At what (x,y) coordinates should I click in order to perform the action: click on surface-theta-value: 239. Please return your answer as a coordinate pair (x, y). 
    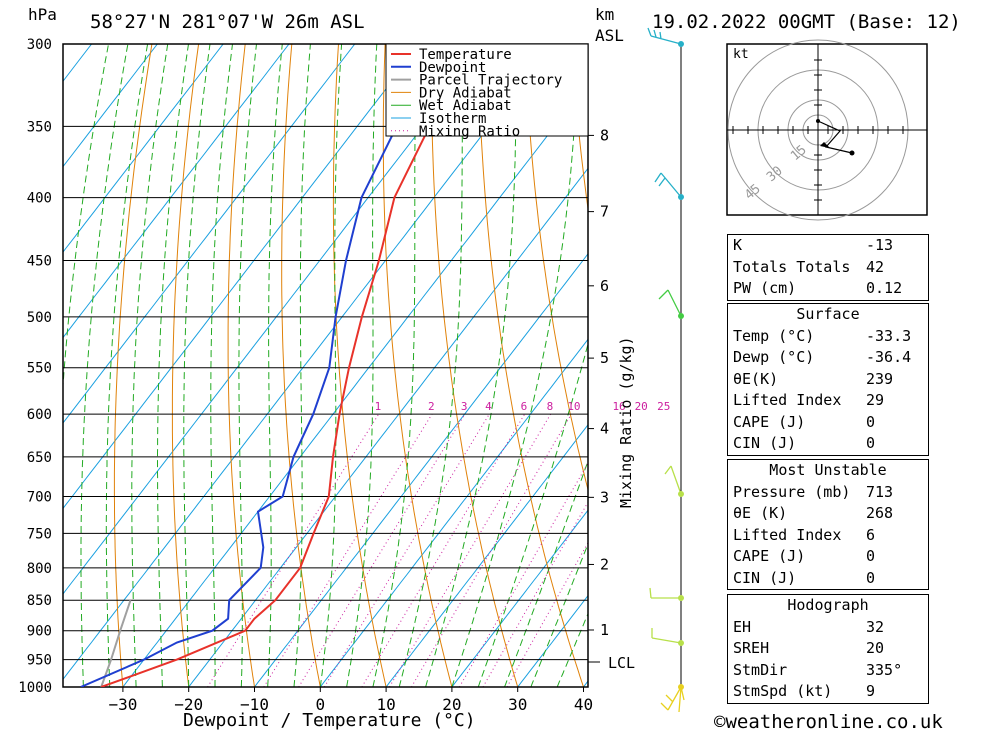
    Looking at the image, I should click on (880, 378).